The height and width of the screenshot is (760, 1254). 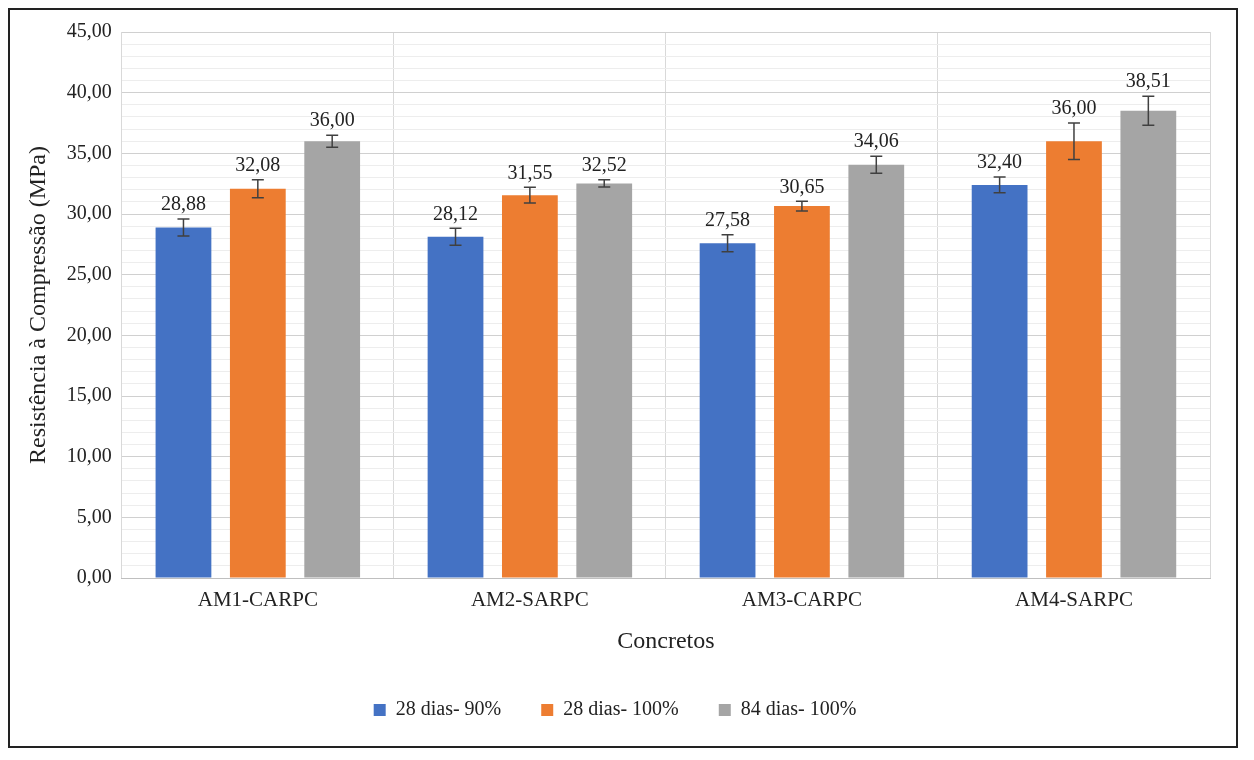 What do you see at coordinates (89, 151) in the screenshot?
I see `y-tick-label: 35,00` at bounding box center [89, 151].